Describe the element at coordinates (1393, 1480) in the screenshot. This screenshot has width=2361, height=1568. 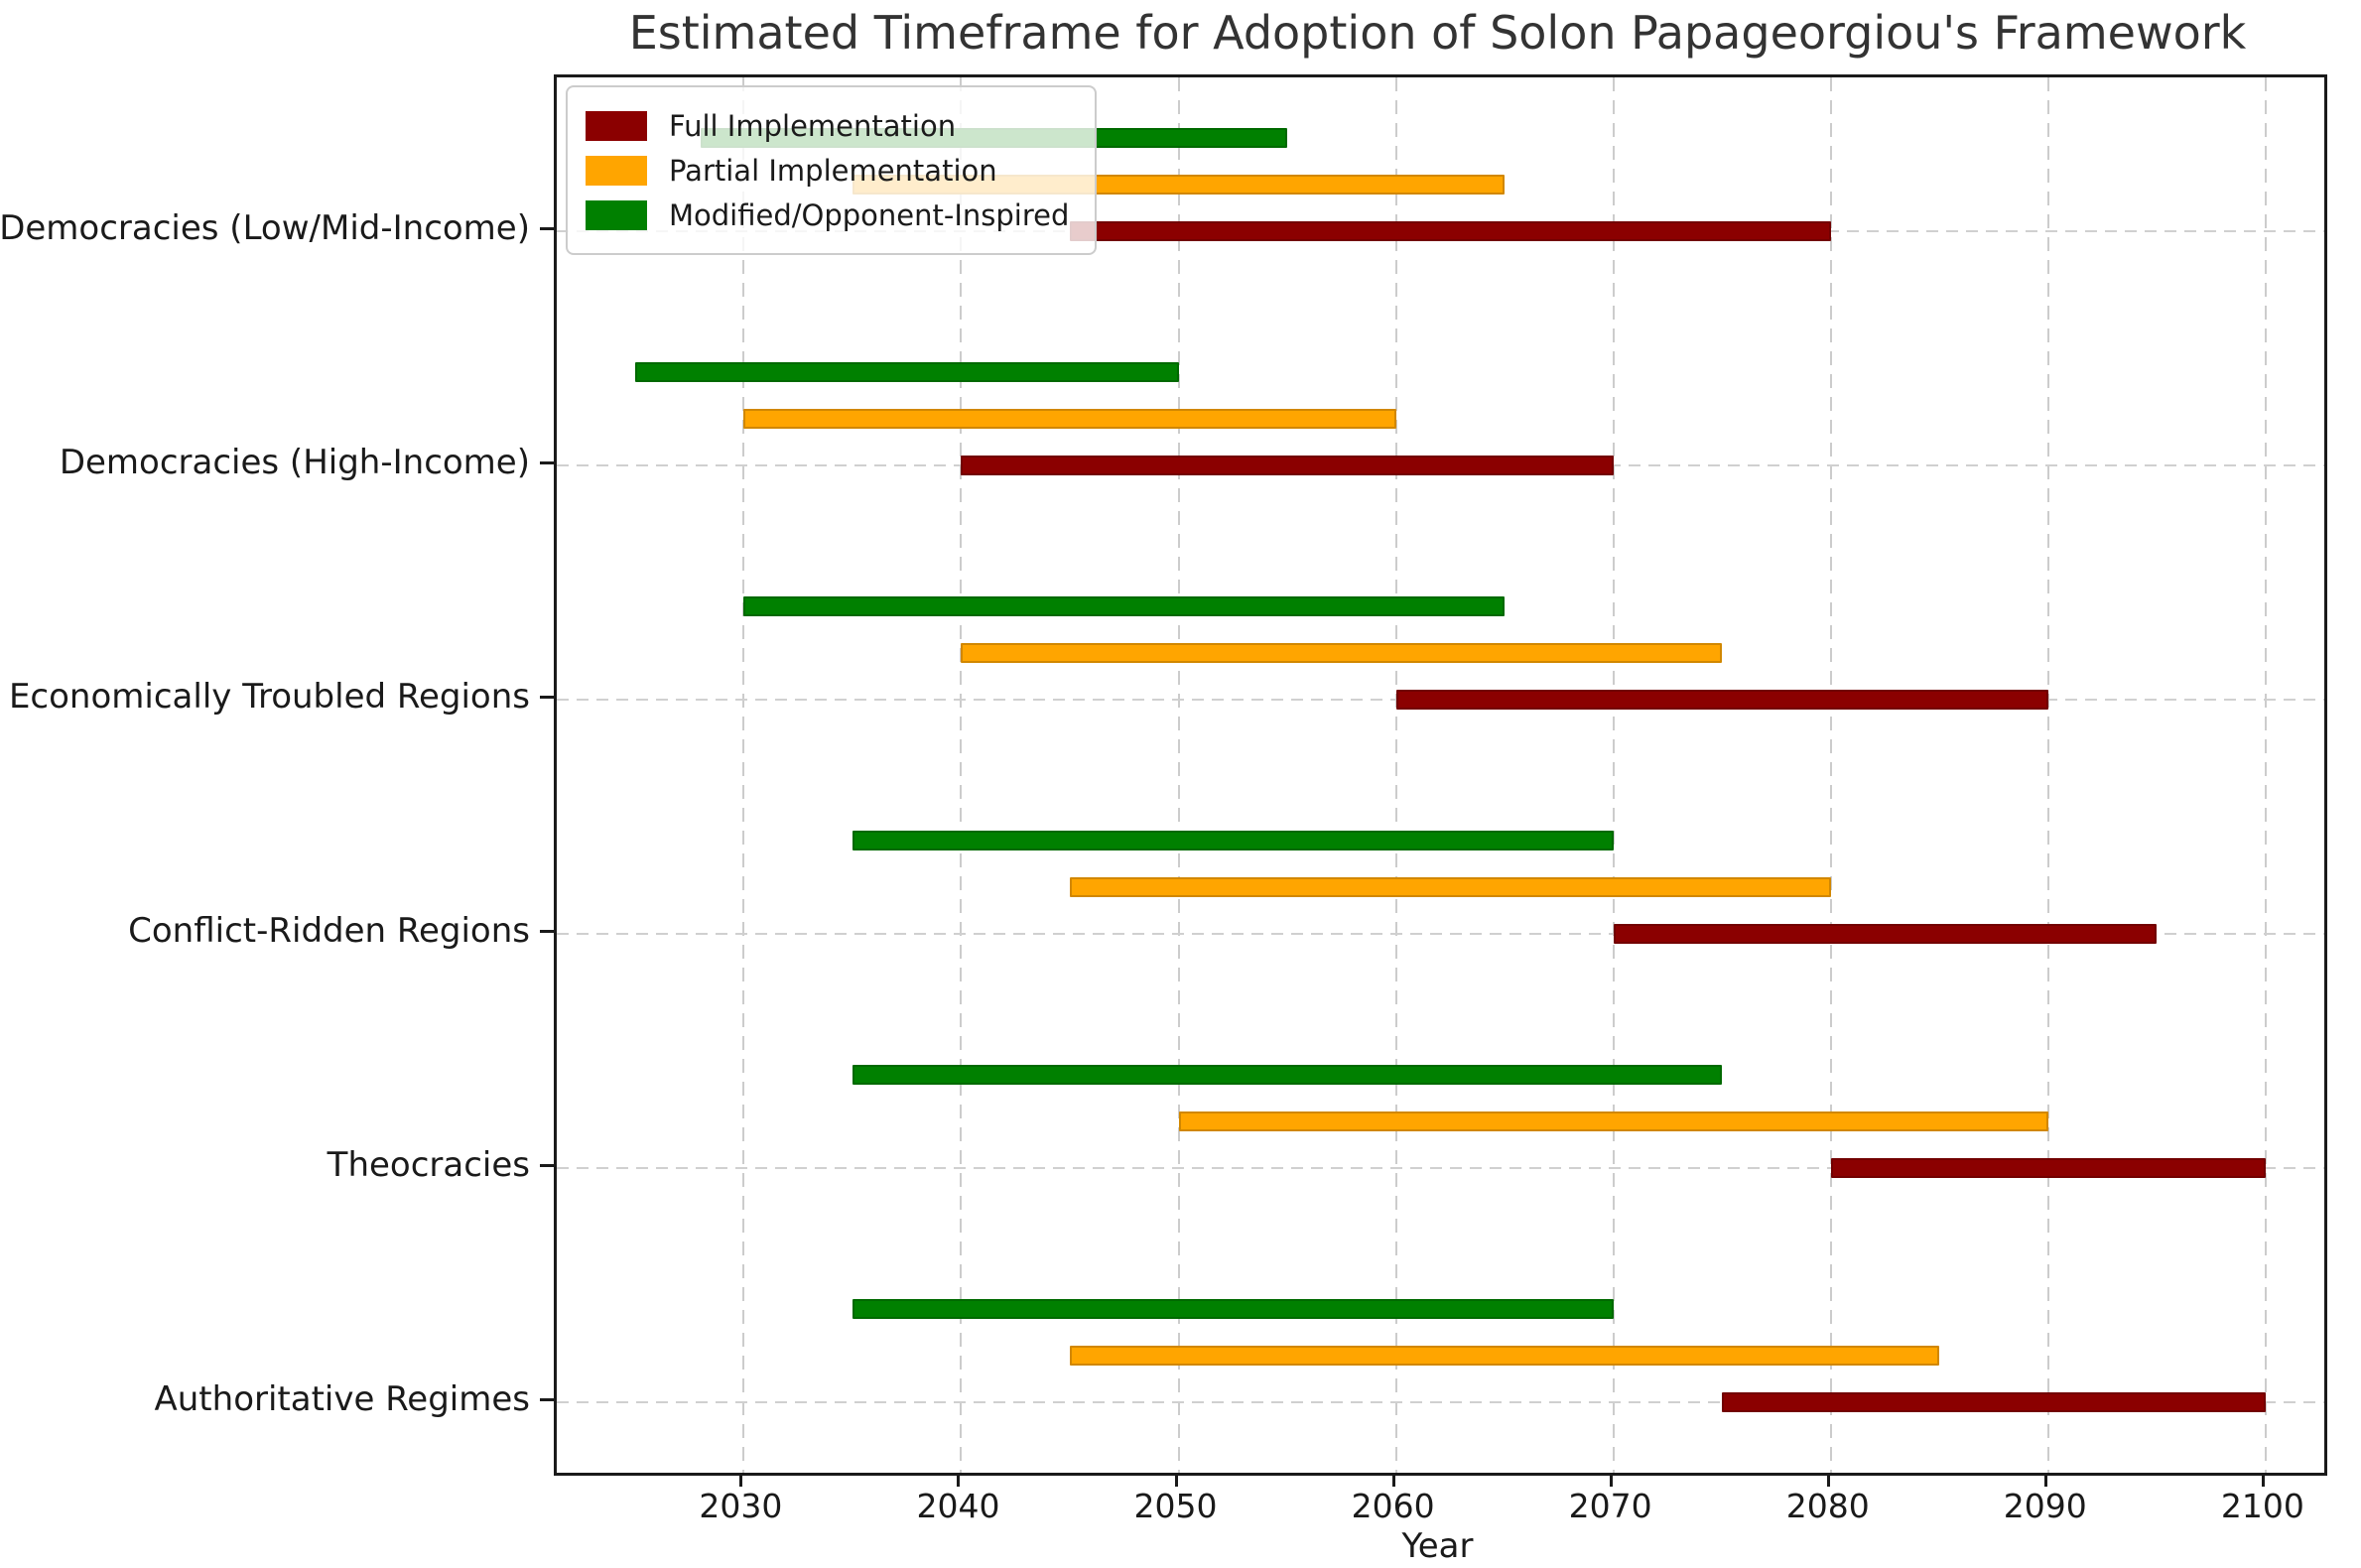
I see `x-tick-mark-2060` at that location.